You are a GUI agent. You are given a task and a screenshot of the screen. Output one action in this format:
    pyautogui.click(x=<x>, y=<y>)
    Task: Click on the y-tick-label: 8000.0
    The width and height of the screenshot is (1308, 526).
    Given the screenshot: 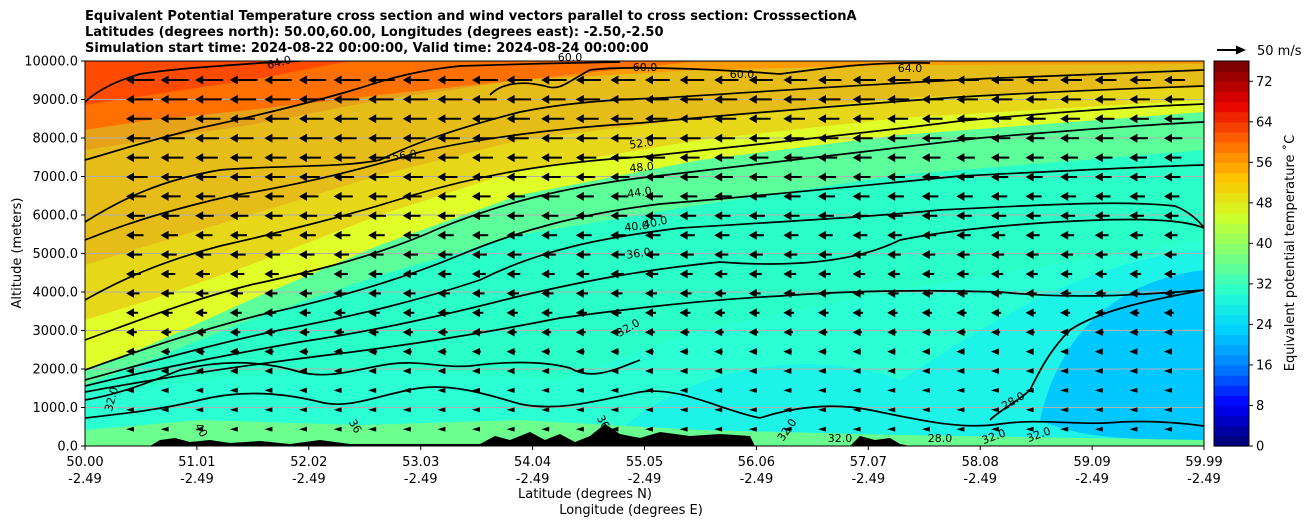 What is the action you would take?
    pyautogui.click(x=56, y=139)
    